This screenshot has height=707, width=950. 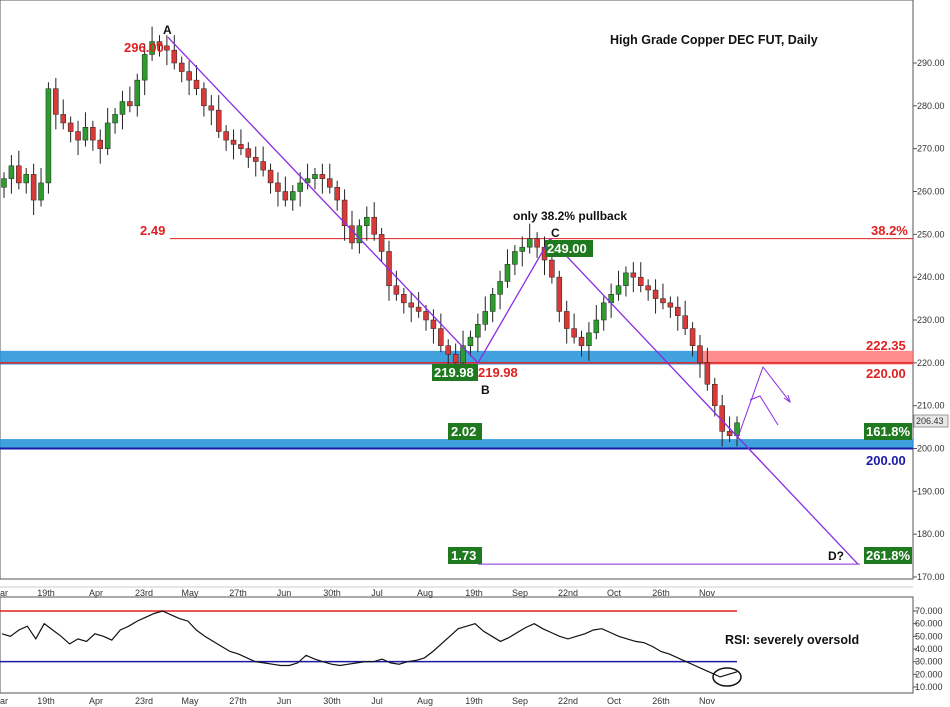 I want to click on last-price-text: 206.43, so click(x=930, y=421).